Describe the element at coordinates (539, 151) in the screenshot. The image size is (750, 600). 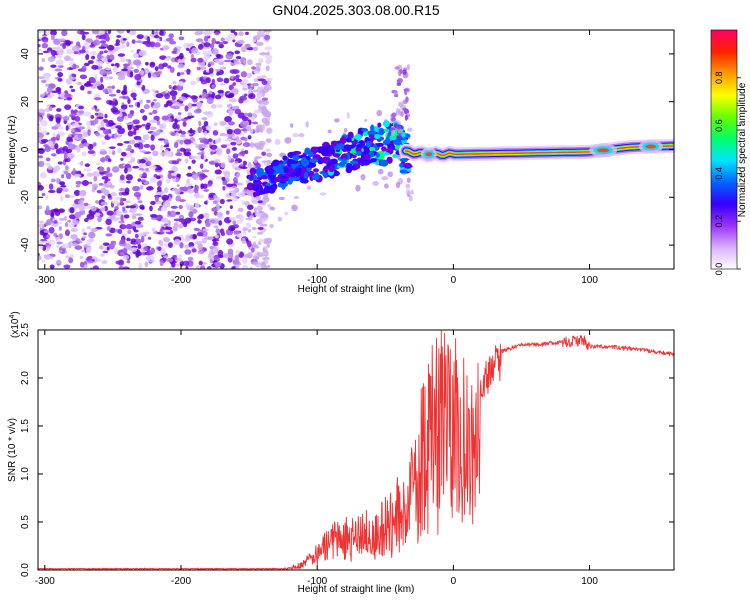
I see `spectrogram-ridge-band` at that location.